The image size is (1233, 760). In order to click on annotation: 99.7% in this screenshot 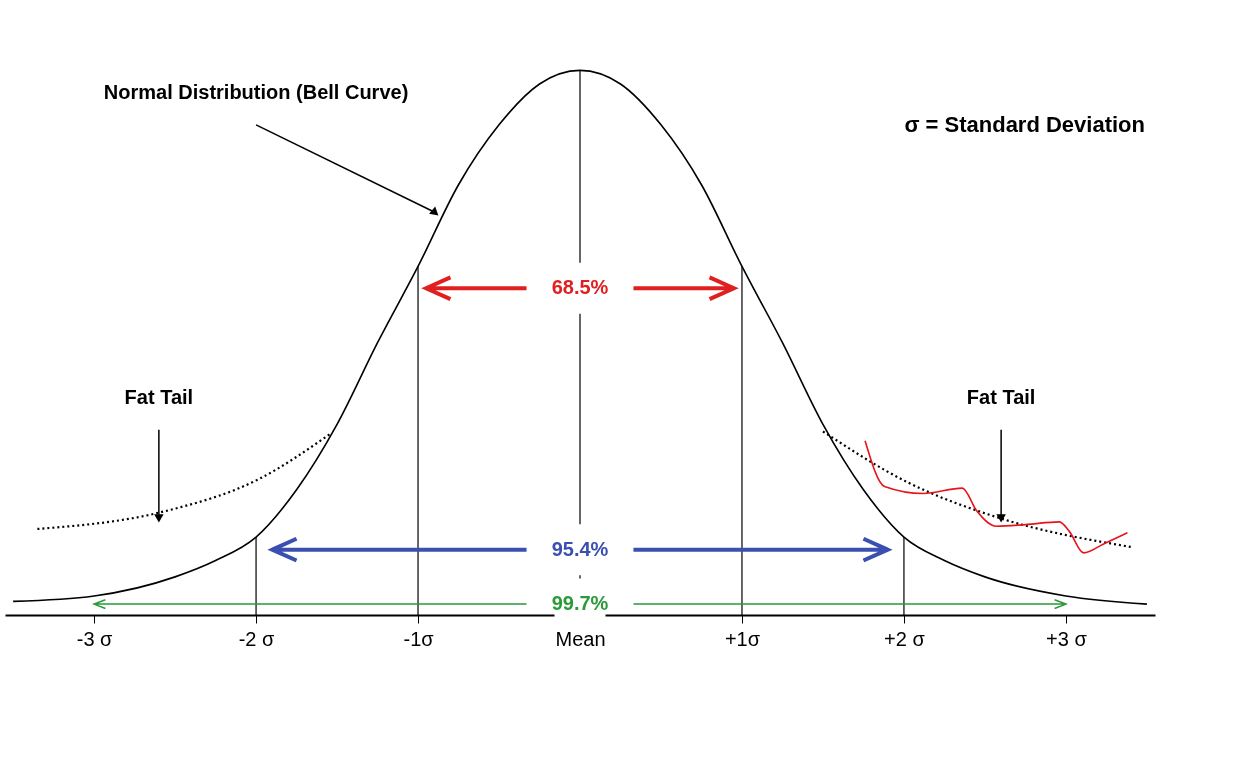, I will do `click(580, 603)`.